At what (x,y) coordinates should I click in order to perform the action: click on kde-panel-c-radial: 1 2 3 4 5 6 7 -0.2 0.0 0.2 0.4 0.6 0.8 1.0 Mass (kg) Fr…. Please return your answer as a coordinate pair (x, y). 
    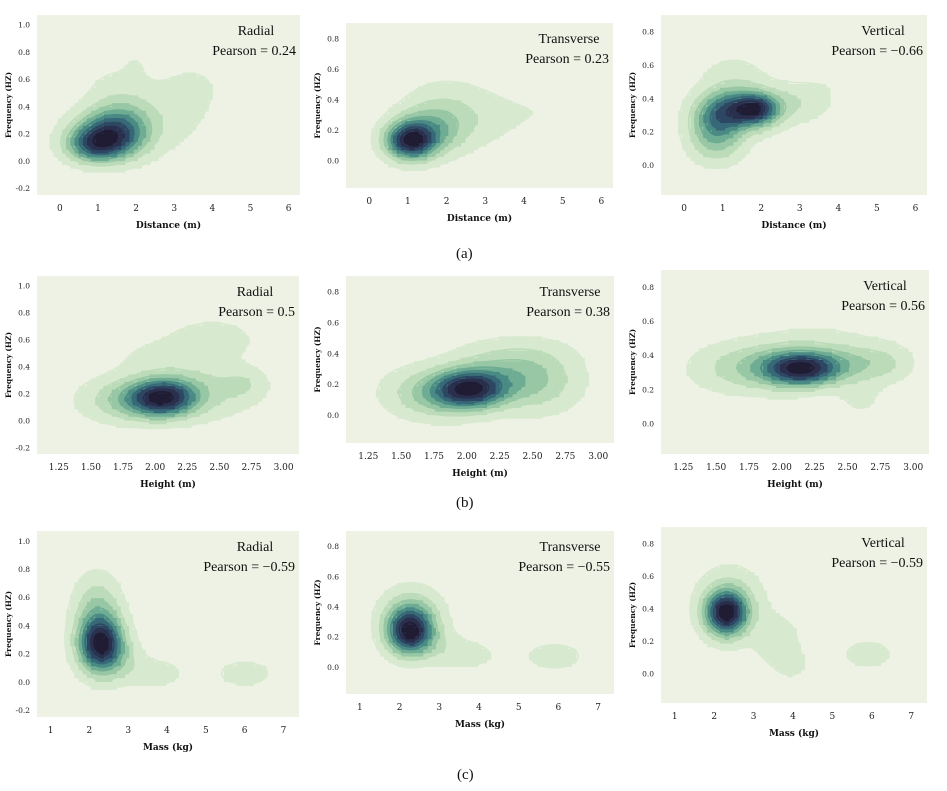
    Looking at the image, I should click on (151, 642).